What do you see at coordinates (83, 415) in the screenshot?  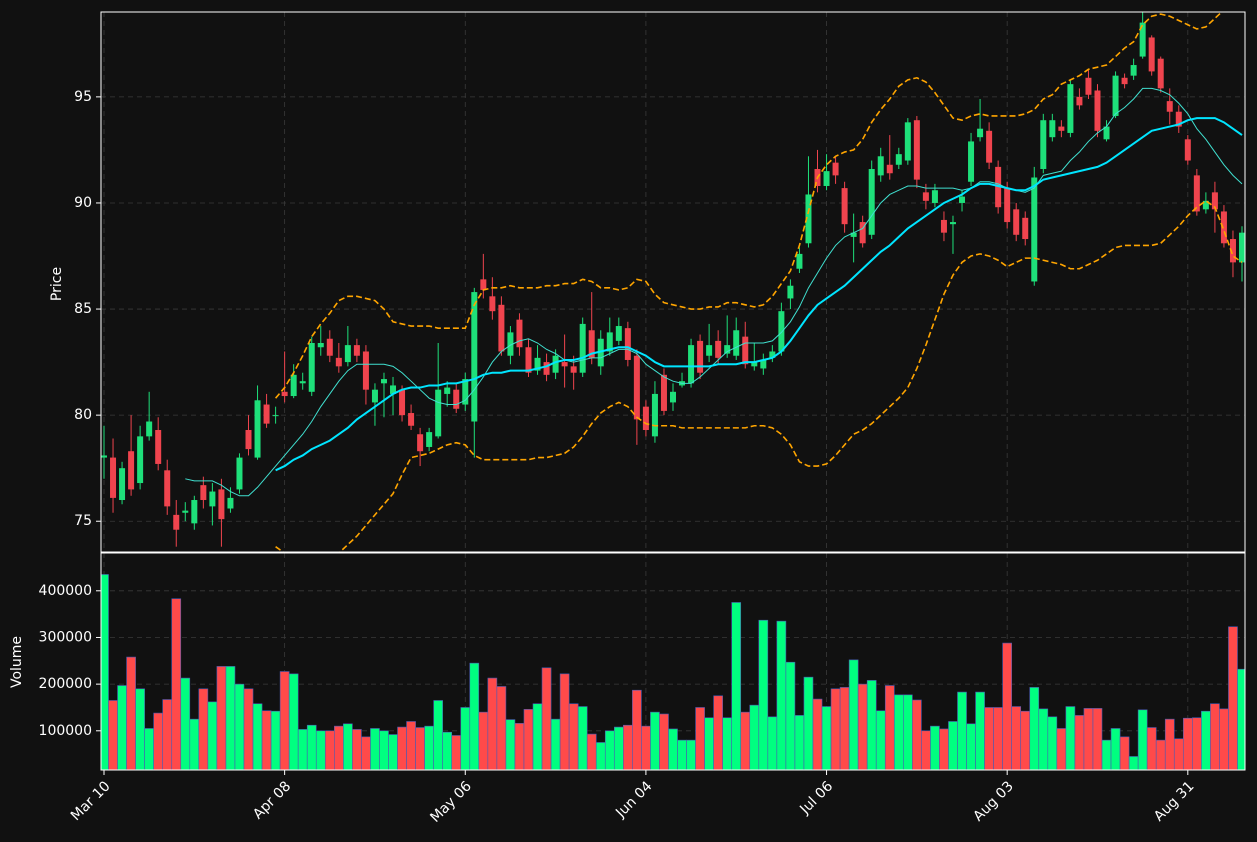 I see `y-tick-label: 80` at bounding box center [83, 415].